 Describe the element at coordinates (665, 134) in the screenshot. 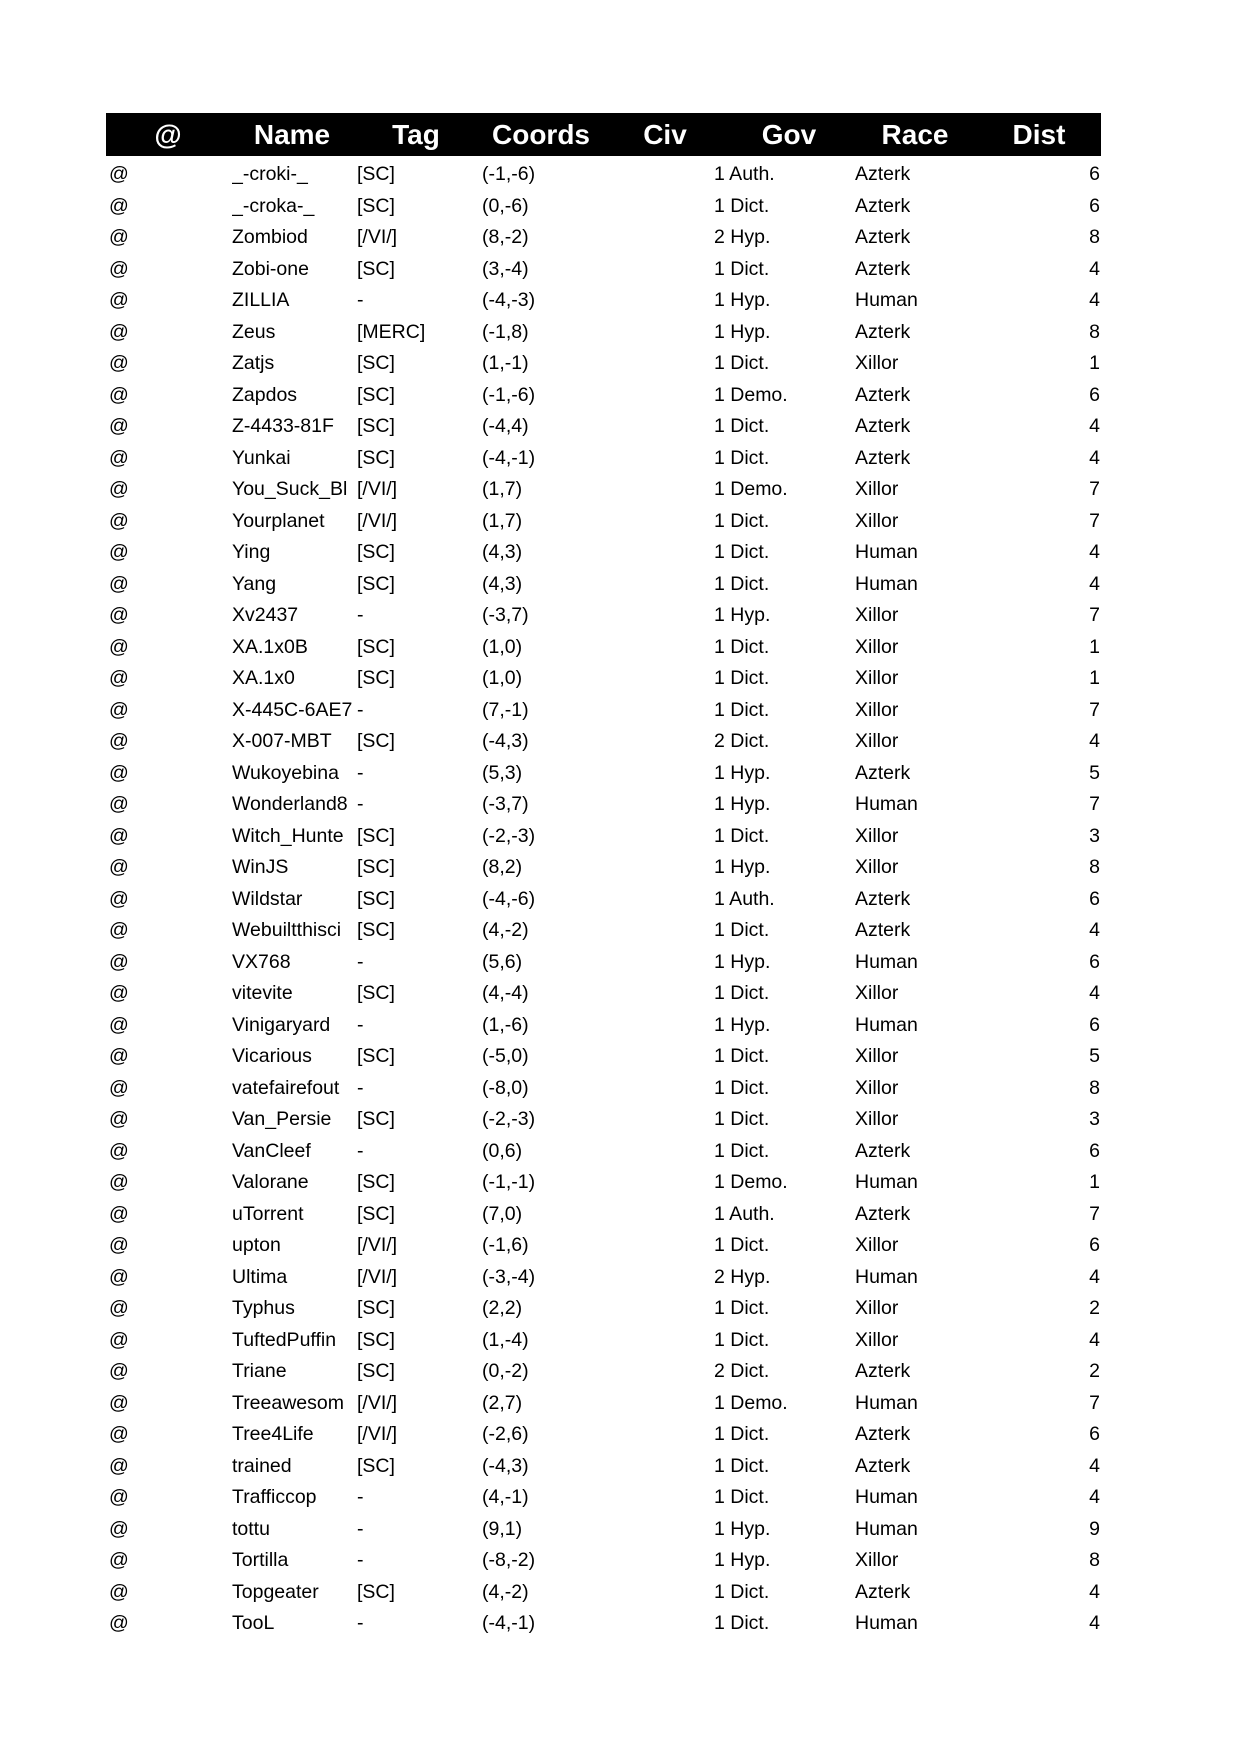

I see `header-civ: Civ` at that location.